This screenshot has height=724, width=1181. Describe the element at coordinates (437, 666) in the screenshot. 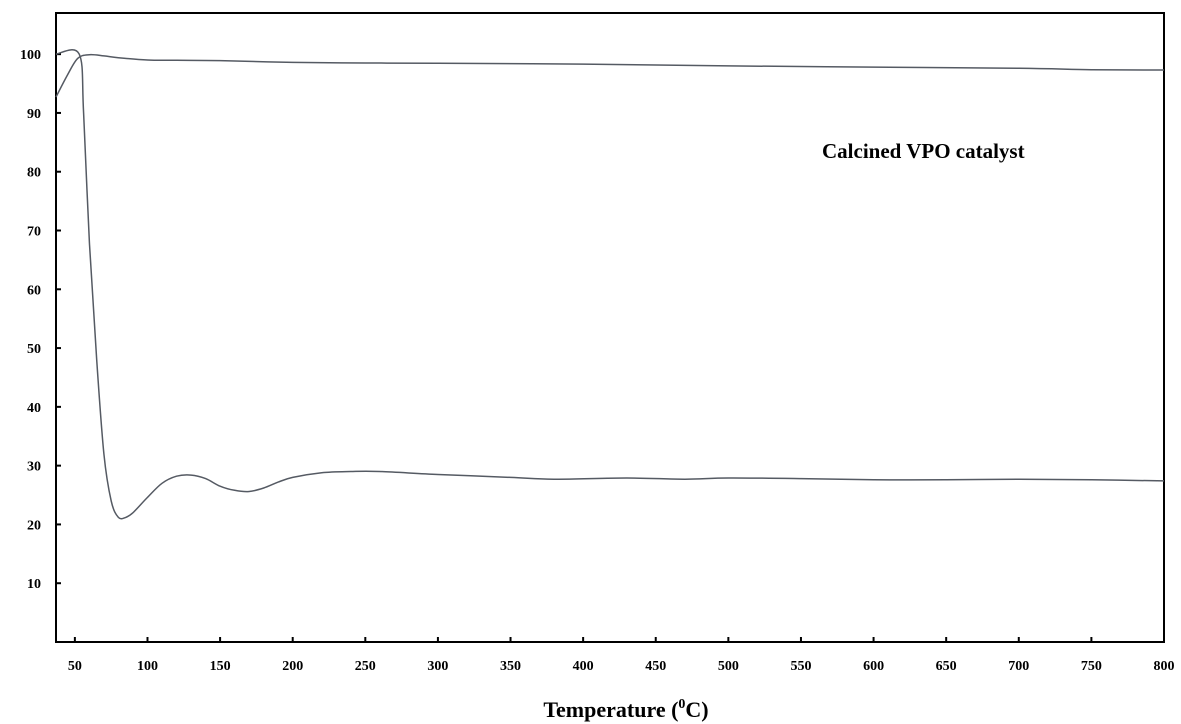

I see `x-tick-label: 300` at that location.